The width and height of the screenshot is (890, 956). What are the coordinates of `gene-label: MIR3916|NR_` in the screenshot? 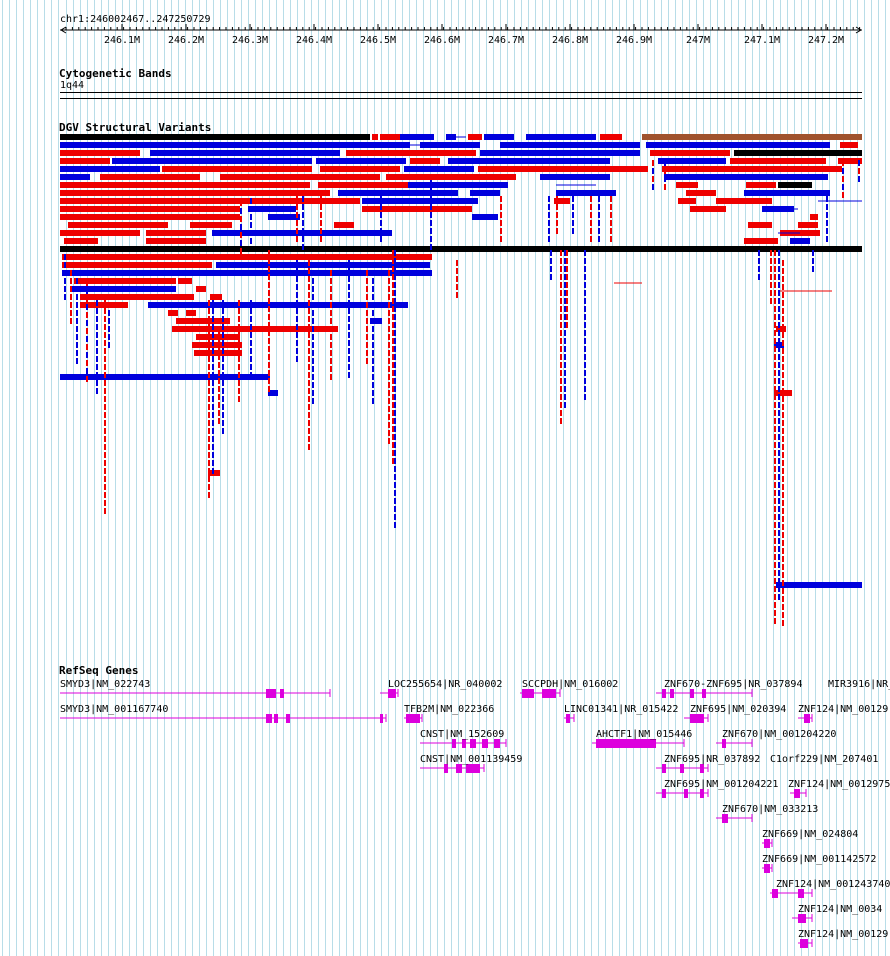 It's located at (859, 684).